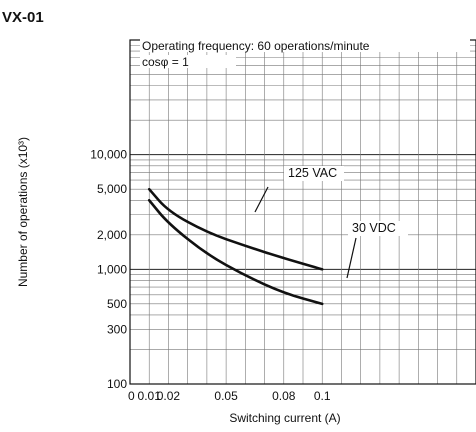 The width and height of the screenshot is (476, 432). I want to click on y-tick-label: 10,000, so click(108, 155).